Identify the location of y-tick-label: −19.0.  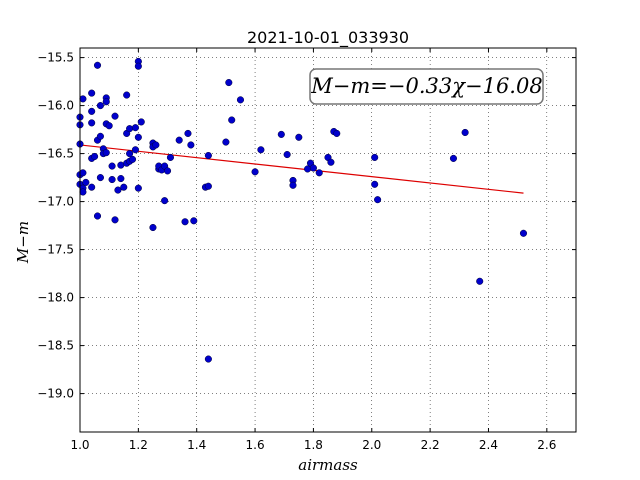
(55, 394).